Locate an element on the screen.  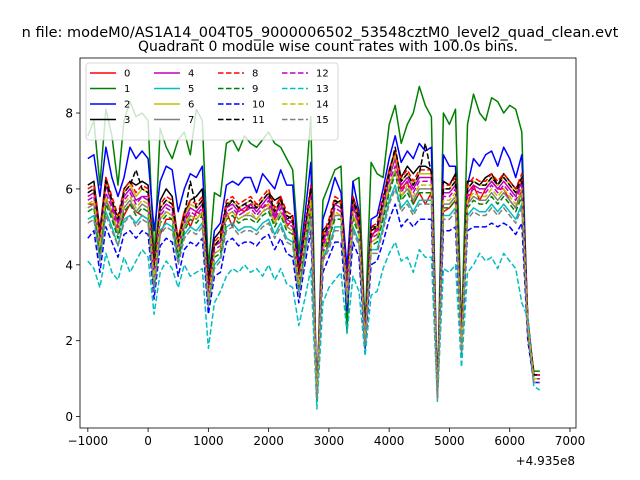
legend-box is located at coordinates (212, 101).